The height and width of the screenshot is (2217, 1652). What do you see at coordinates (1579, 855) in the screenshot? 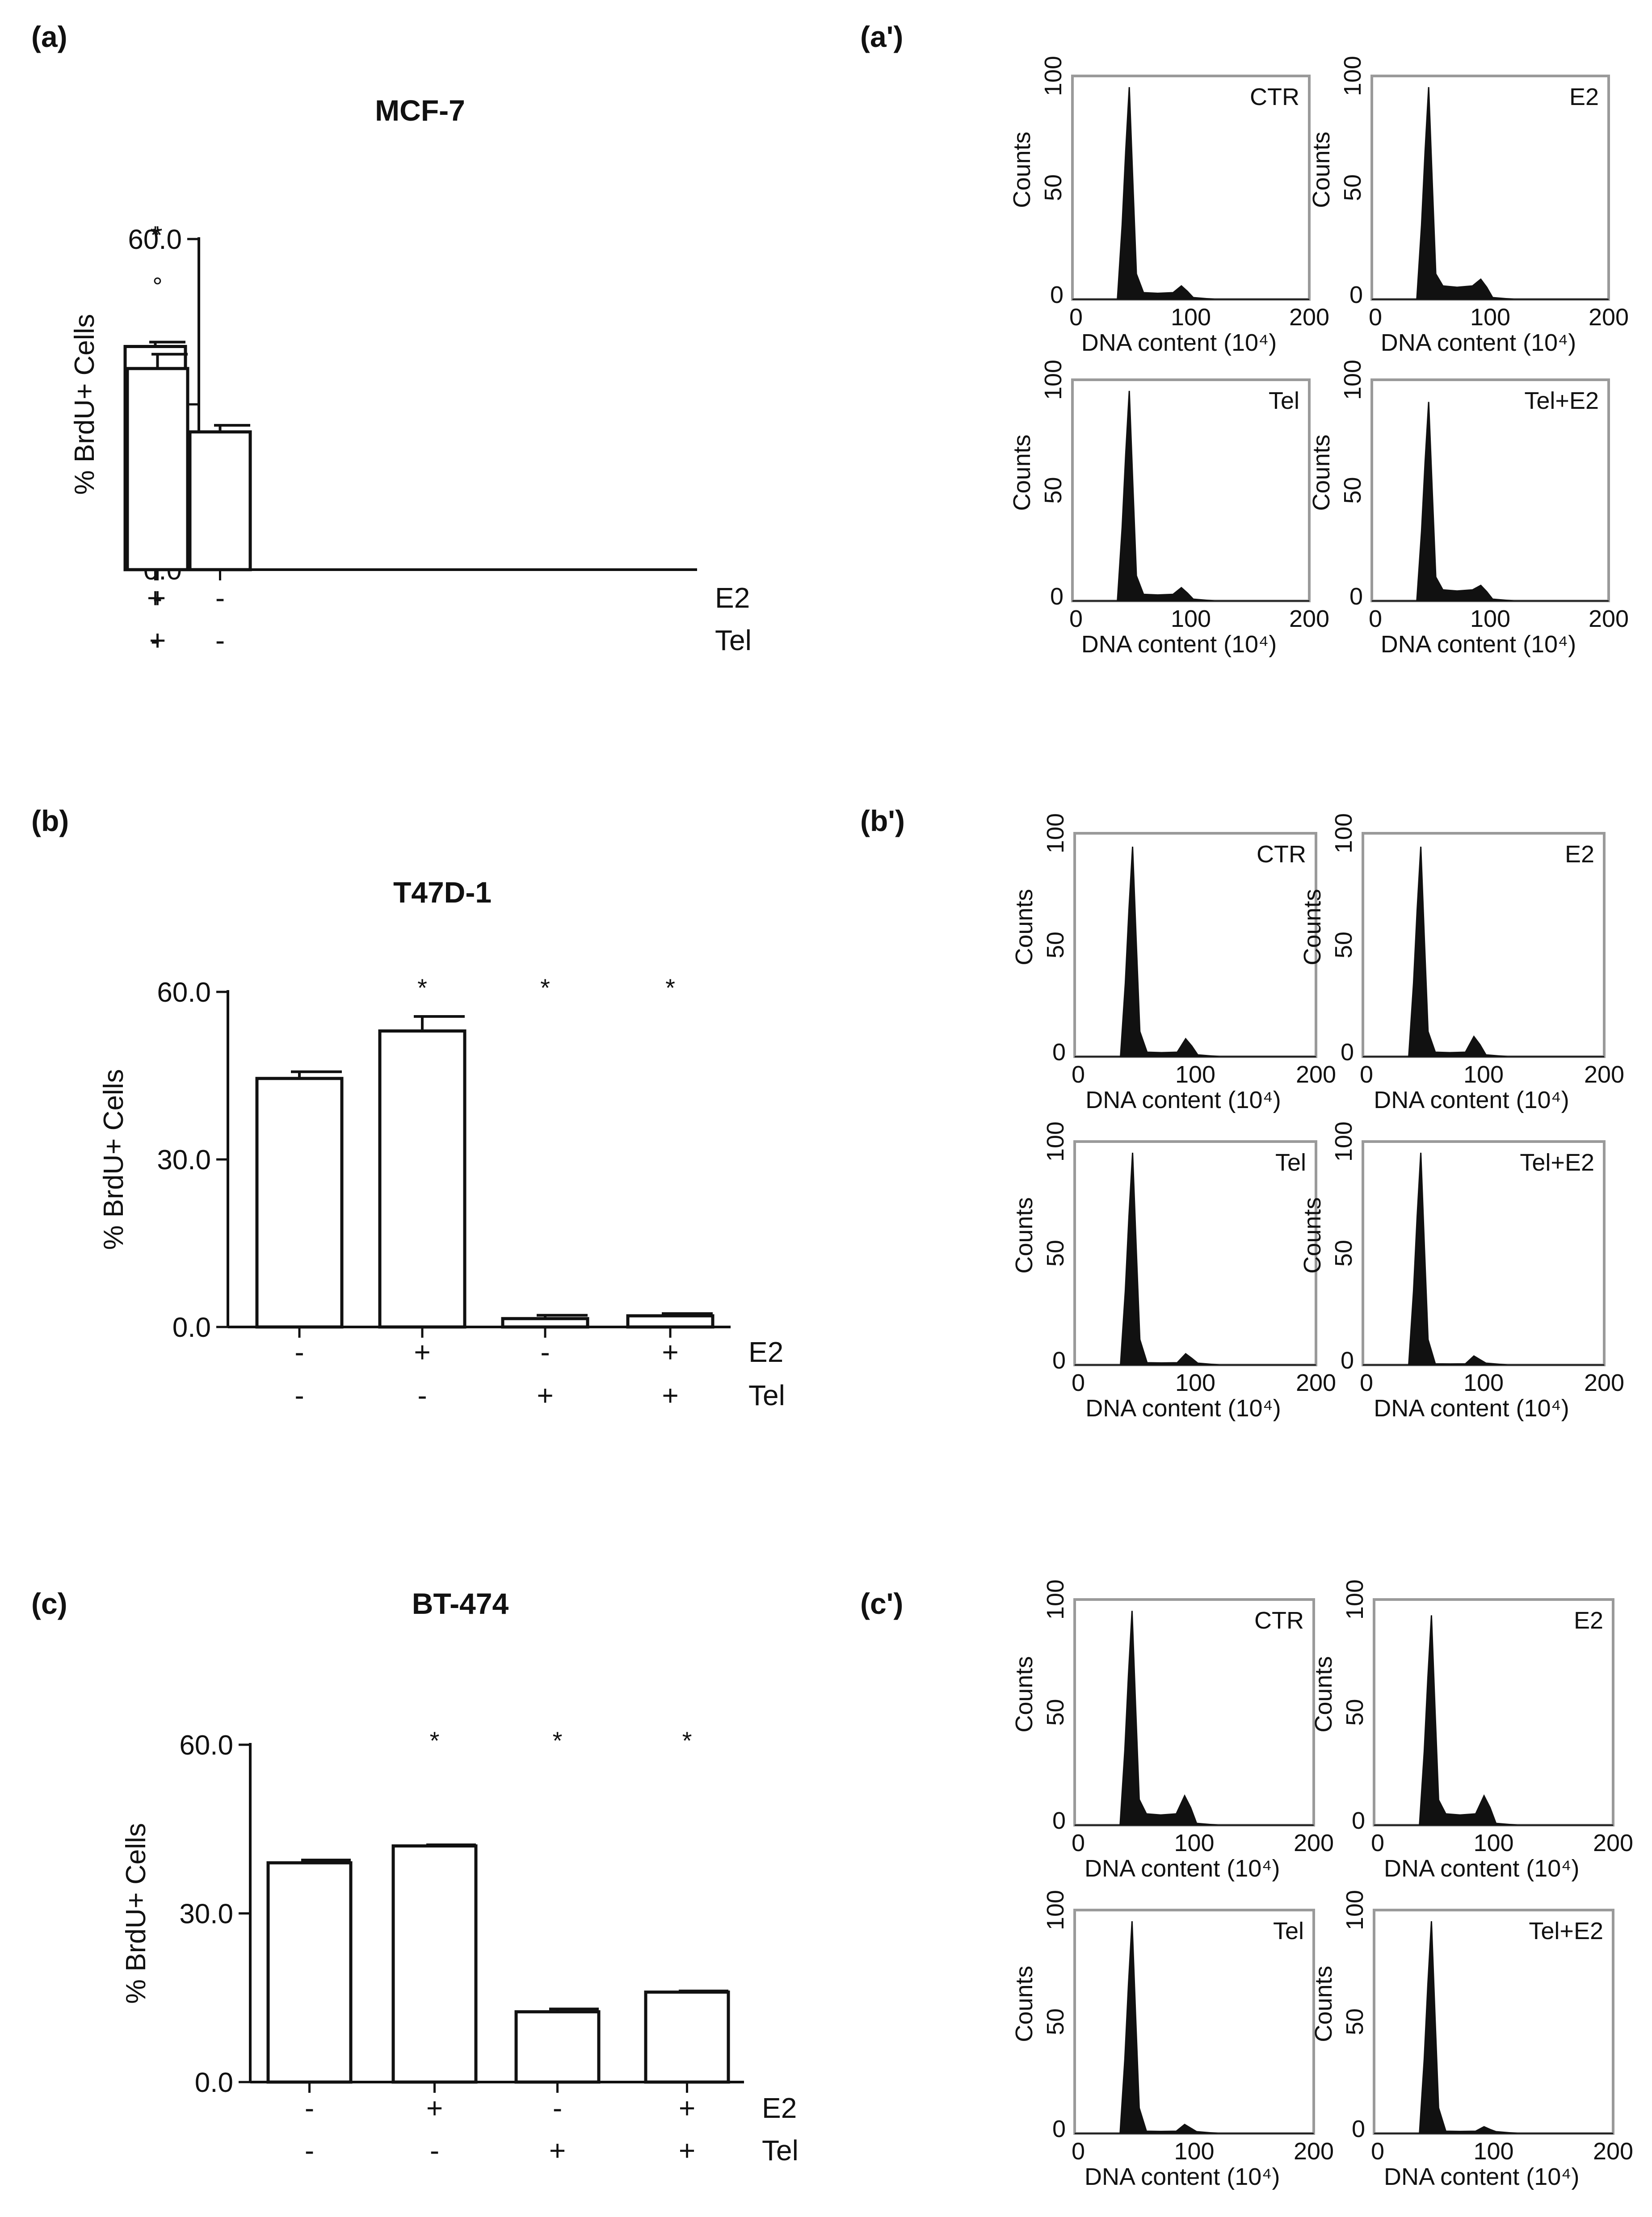
I see `condition-label: E2` at bounding box center [1579, 855].